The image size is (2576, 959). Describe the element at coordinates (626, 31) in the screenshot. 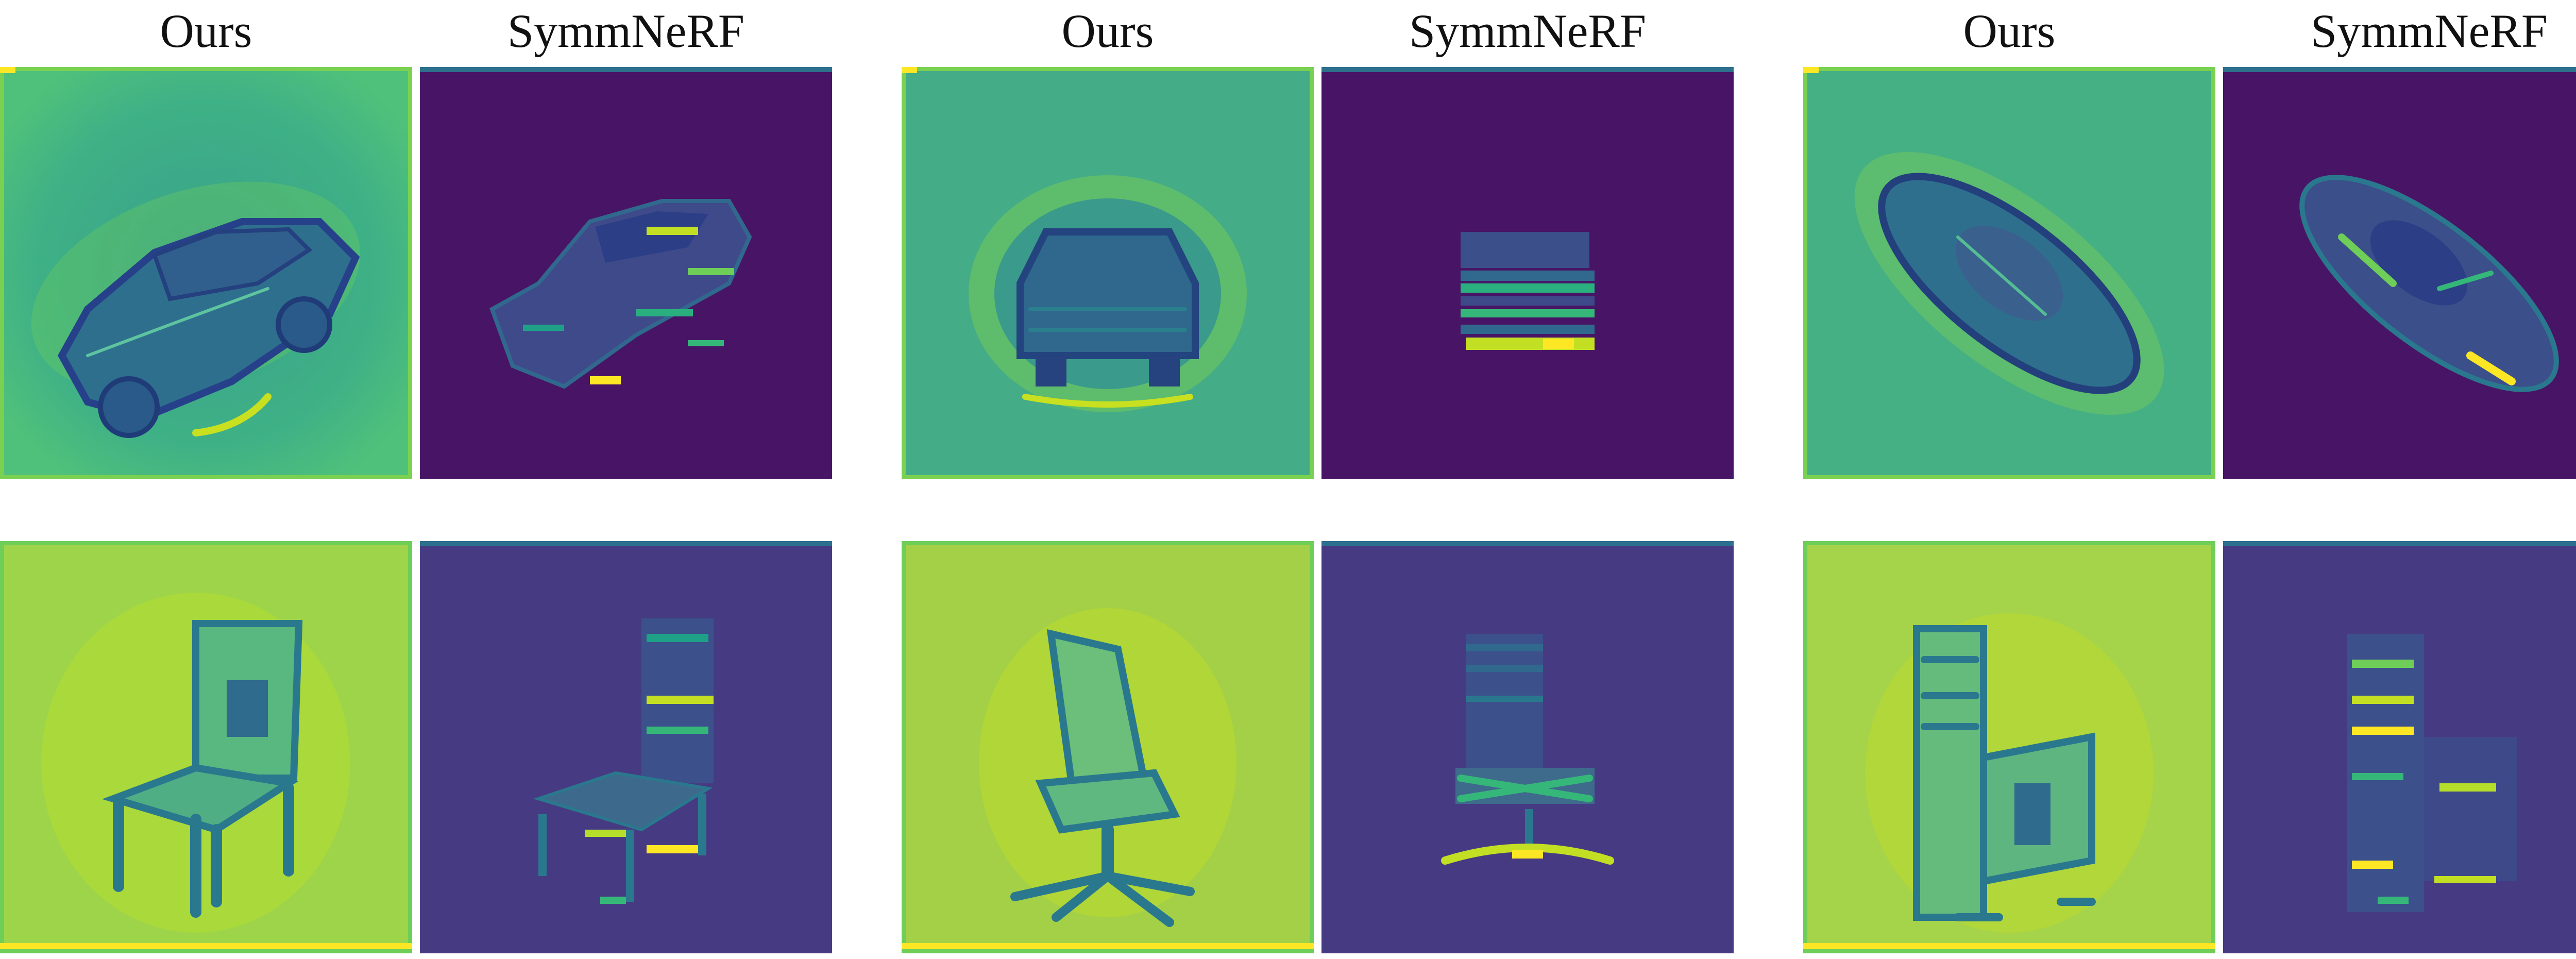

I see `column-header-symmnerf-1: SymmNeRF` at that location.